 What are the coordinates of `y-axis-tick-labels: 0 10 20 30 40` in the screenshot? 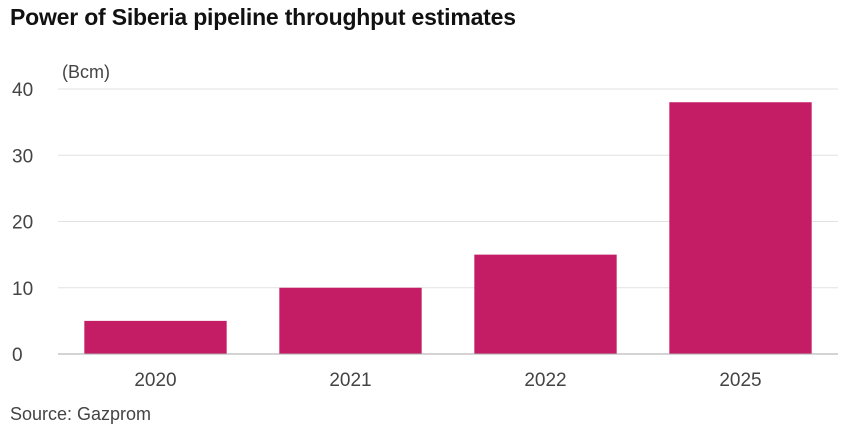 It's located at (22, 223).